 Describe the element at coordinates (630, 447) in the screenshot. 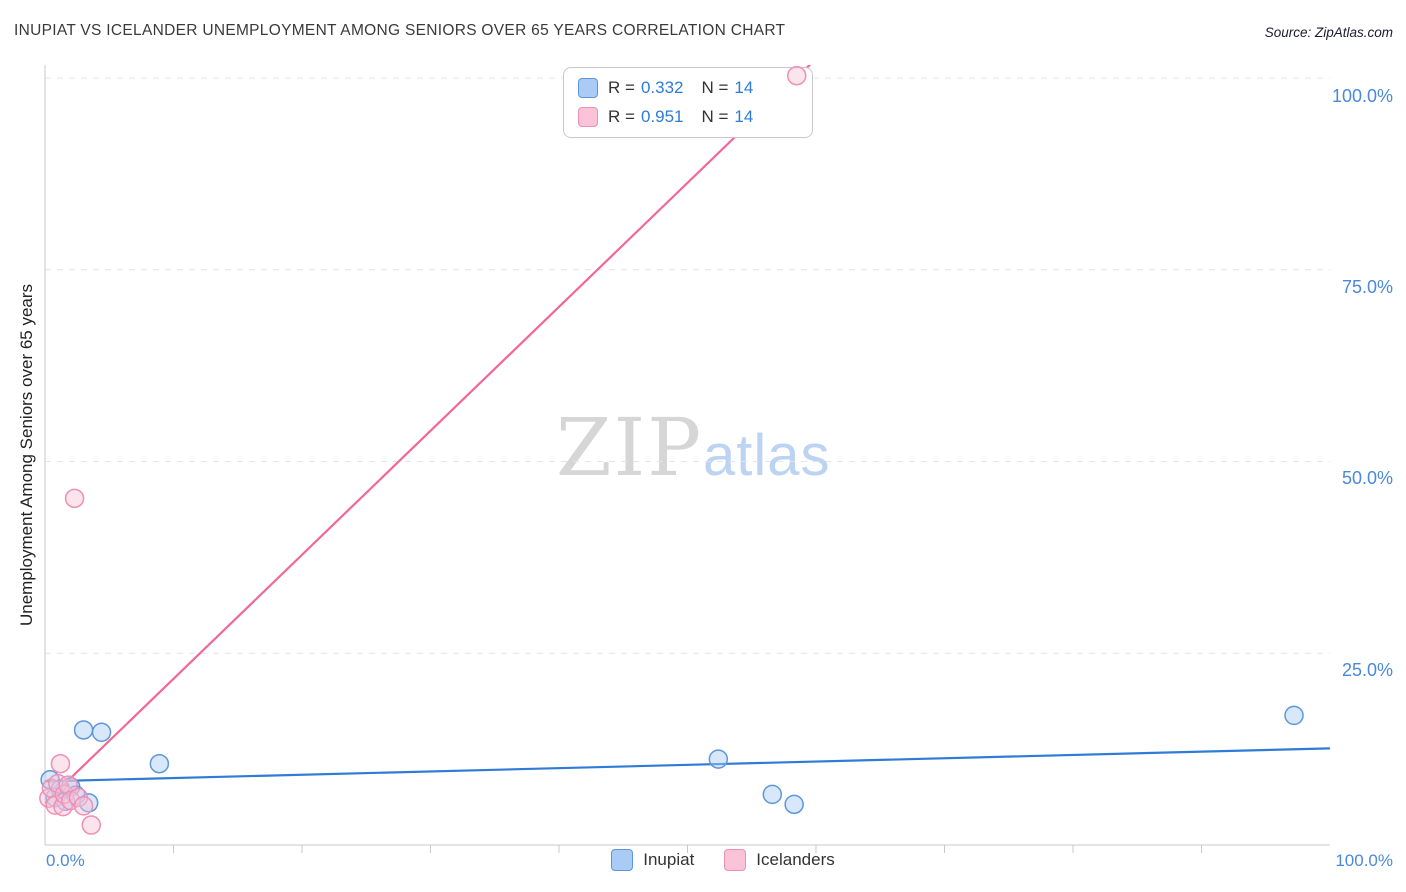

I see `watermark-zip: ZIP` at that location.